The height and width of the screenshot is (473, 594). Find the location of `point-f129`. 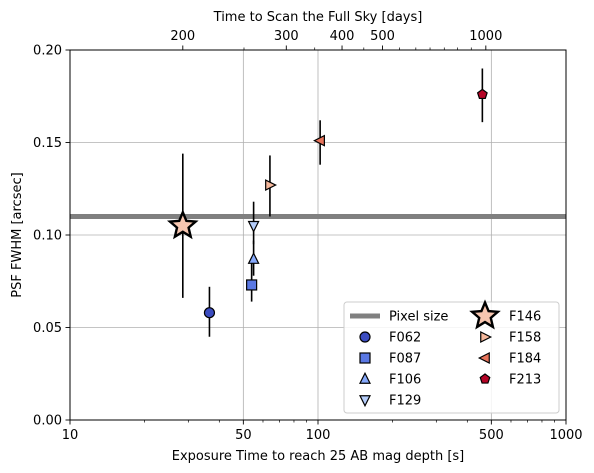

point-f129 is located at coordinates (253, 226).